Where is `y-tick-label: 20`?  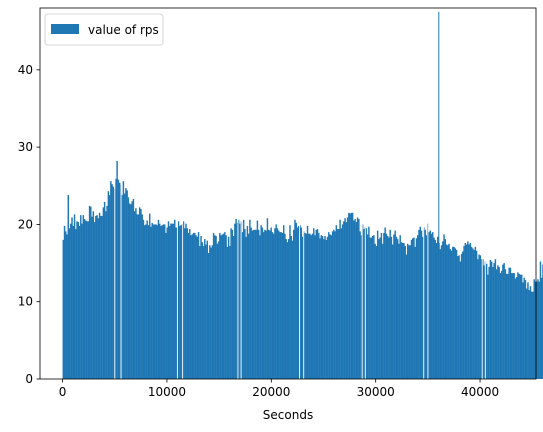 y-tick-label: 20 is located at coordinates (25, 224).